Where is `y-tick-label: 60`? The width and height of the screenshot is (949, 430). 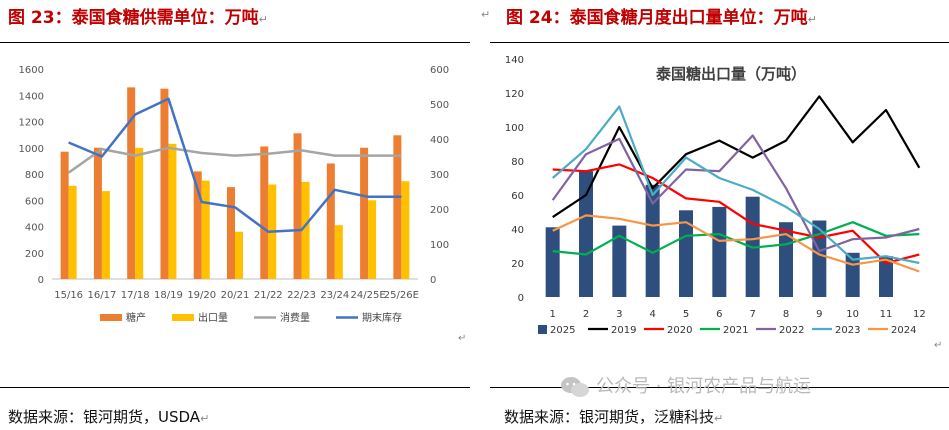
y-tick-label: 60 is located at coordinates (517, 196).